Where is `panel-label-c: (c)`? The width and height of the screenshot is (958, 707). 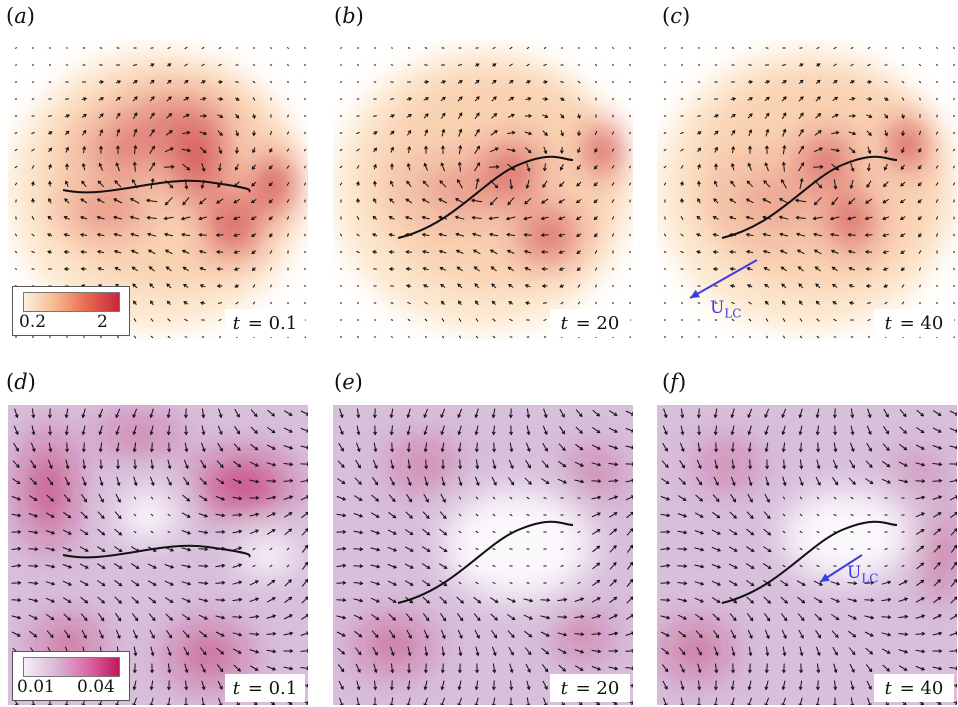
panel-label-c: (c) is located at coordinates (676, 16).